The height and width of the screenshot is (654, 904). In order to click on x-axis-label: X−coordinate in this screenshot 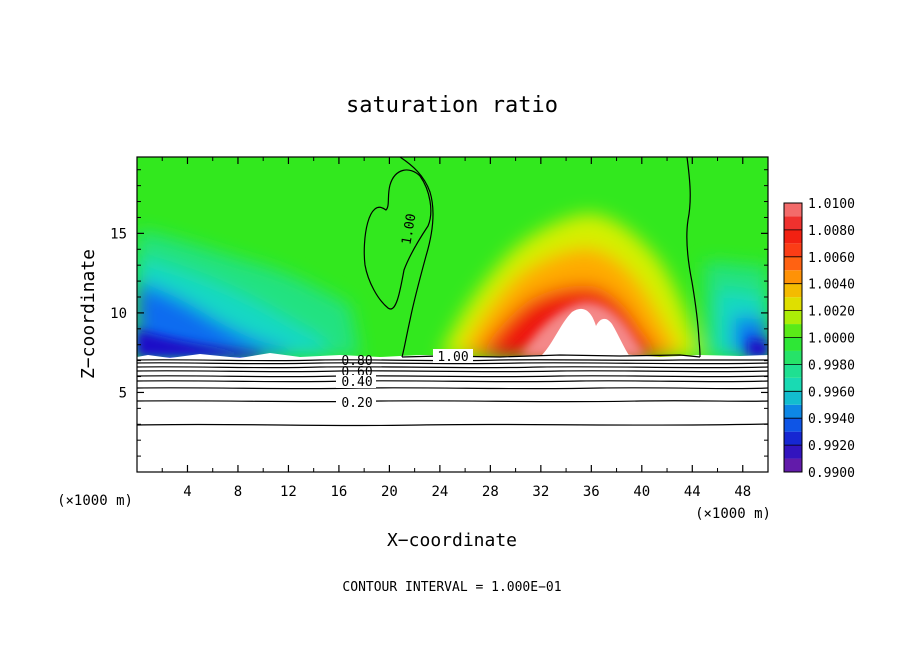, I will do `click(452, 540)`.